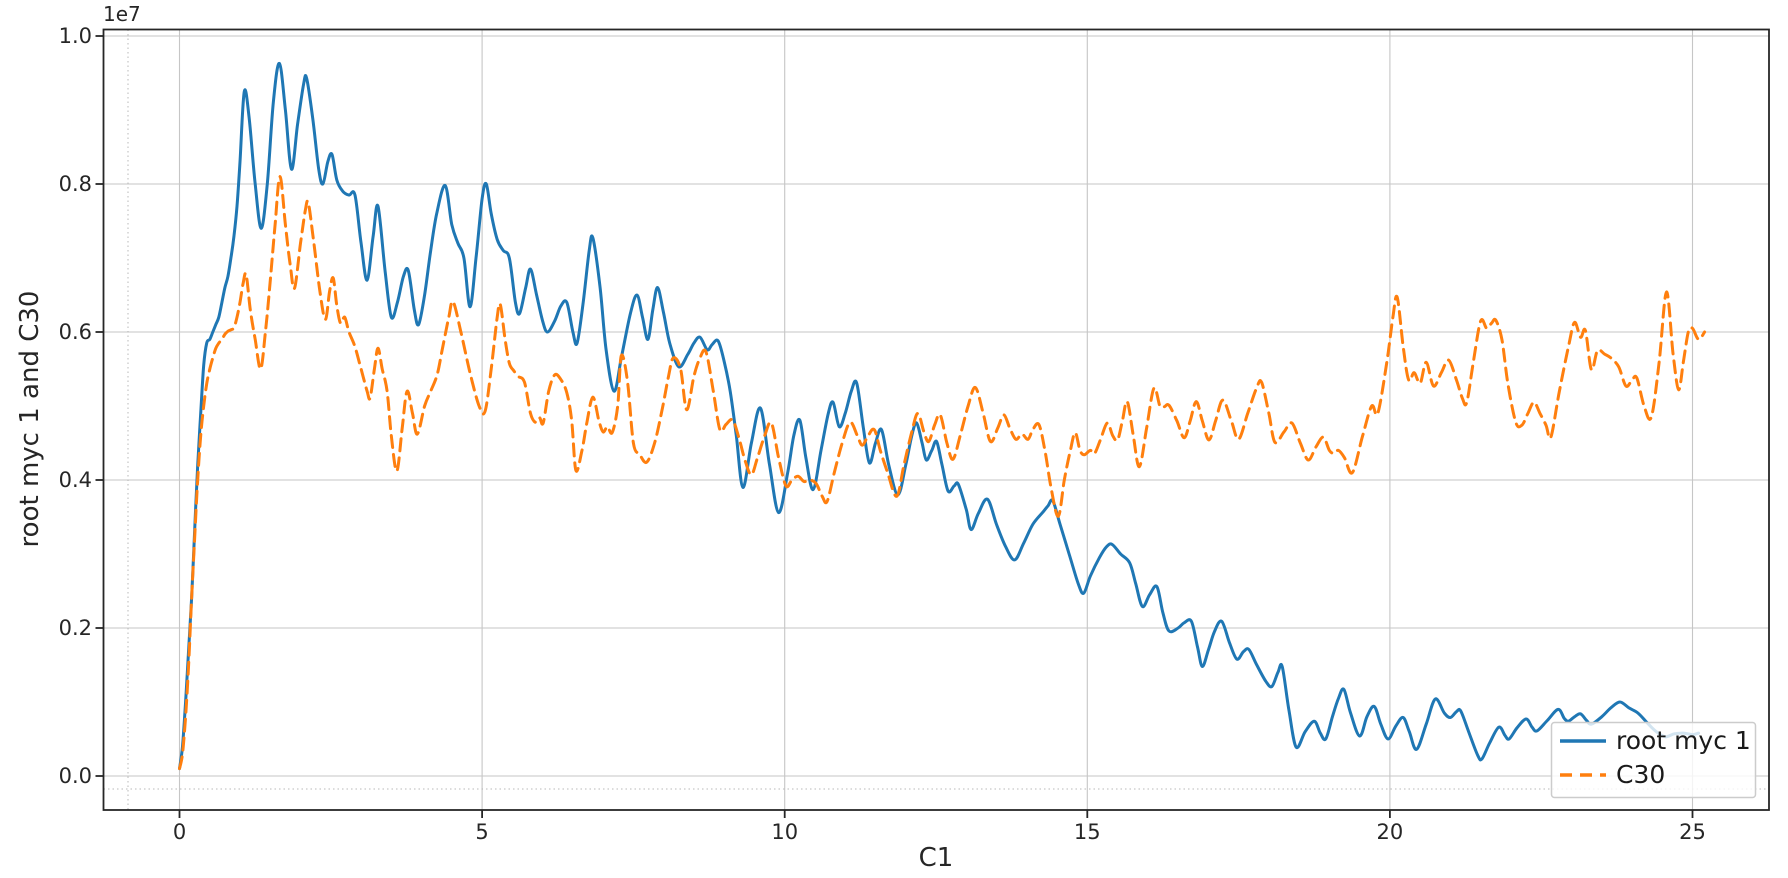  Describe the element at coordinates (30, 419) in the screenshot. I see `y-axis-label: root myc 1 and C30` at that location.